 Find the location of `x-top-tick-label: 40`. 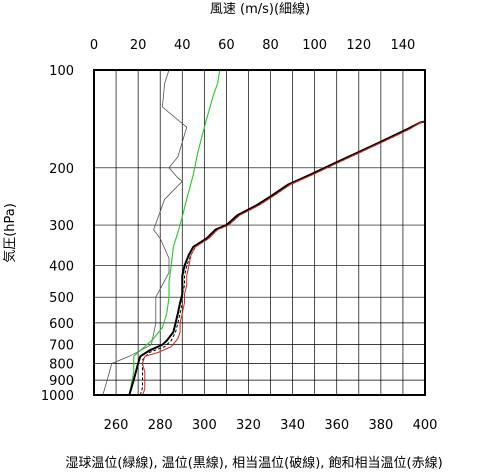

x-top-tick-label: 40 is located at coordinates (182, 45).